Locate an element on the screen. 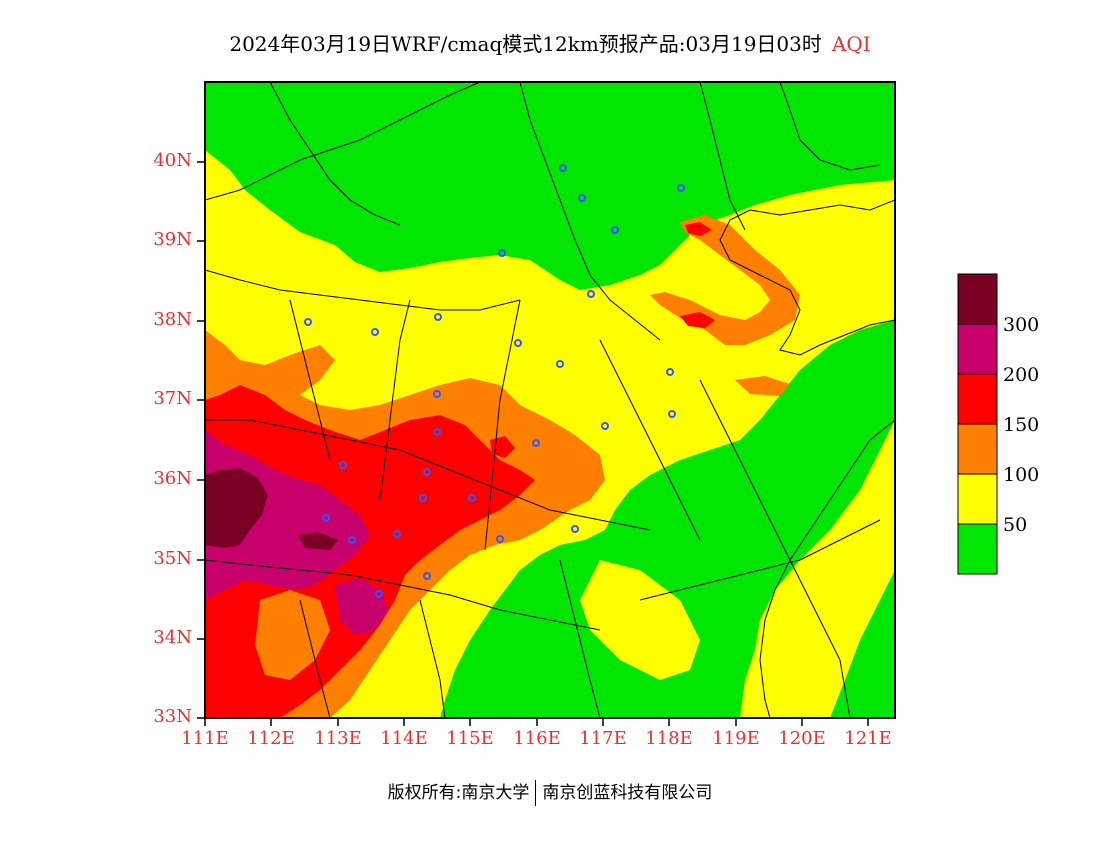 This screenshot has height=850, width=1100. legend-swatch-300plus is located at coordinates (977, 299).